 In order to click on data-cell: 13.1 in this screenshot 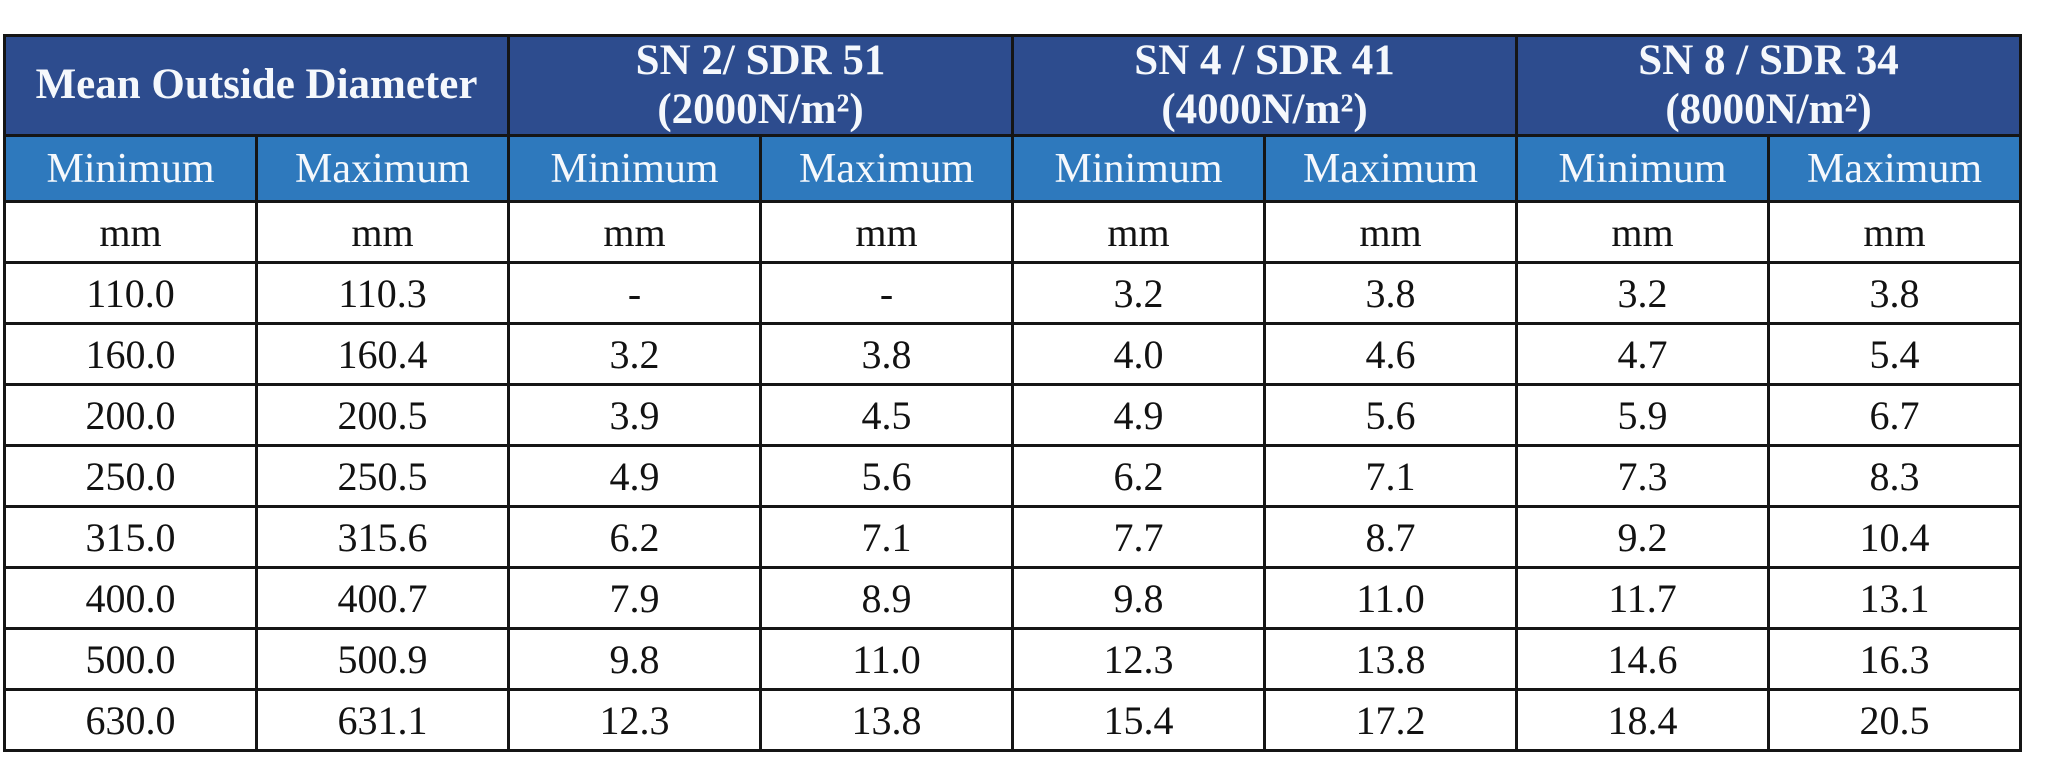, I will do `click(1894, 598)`.